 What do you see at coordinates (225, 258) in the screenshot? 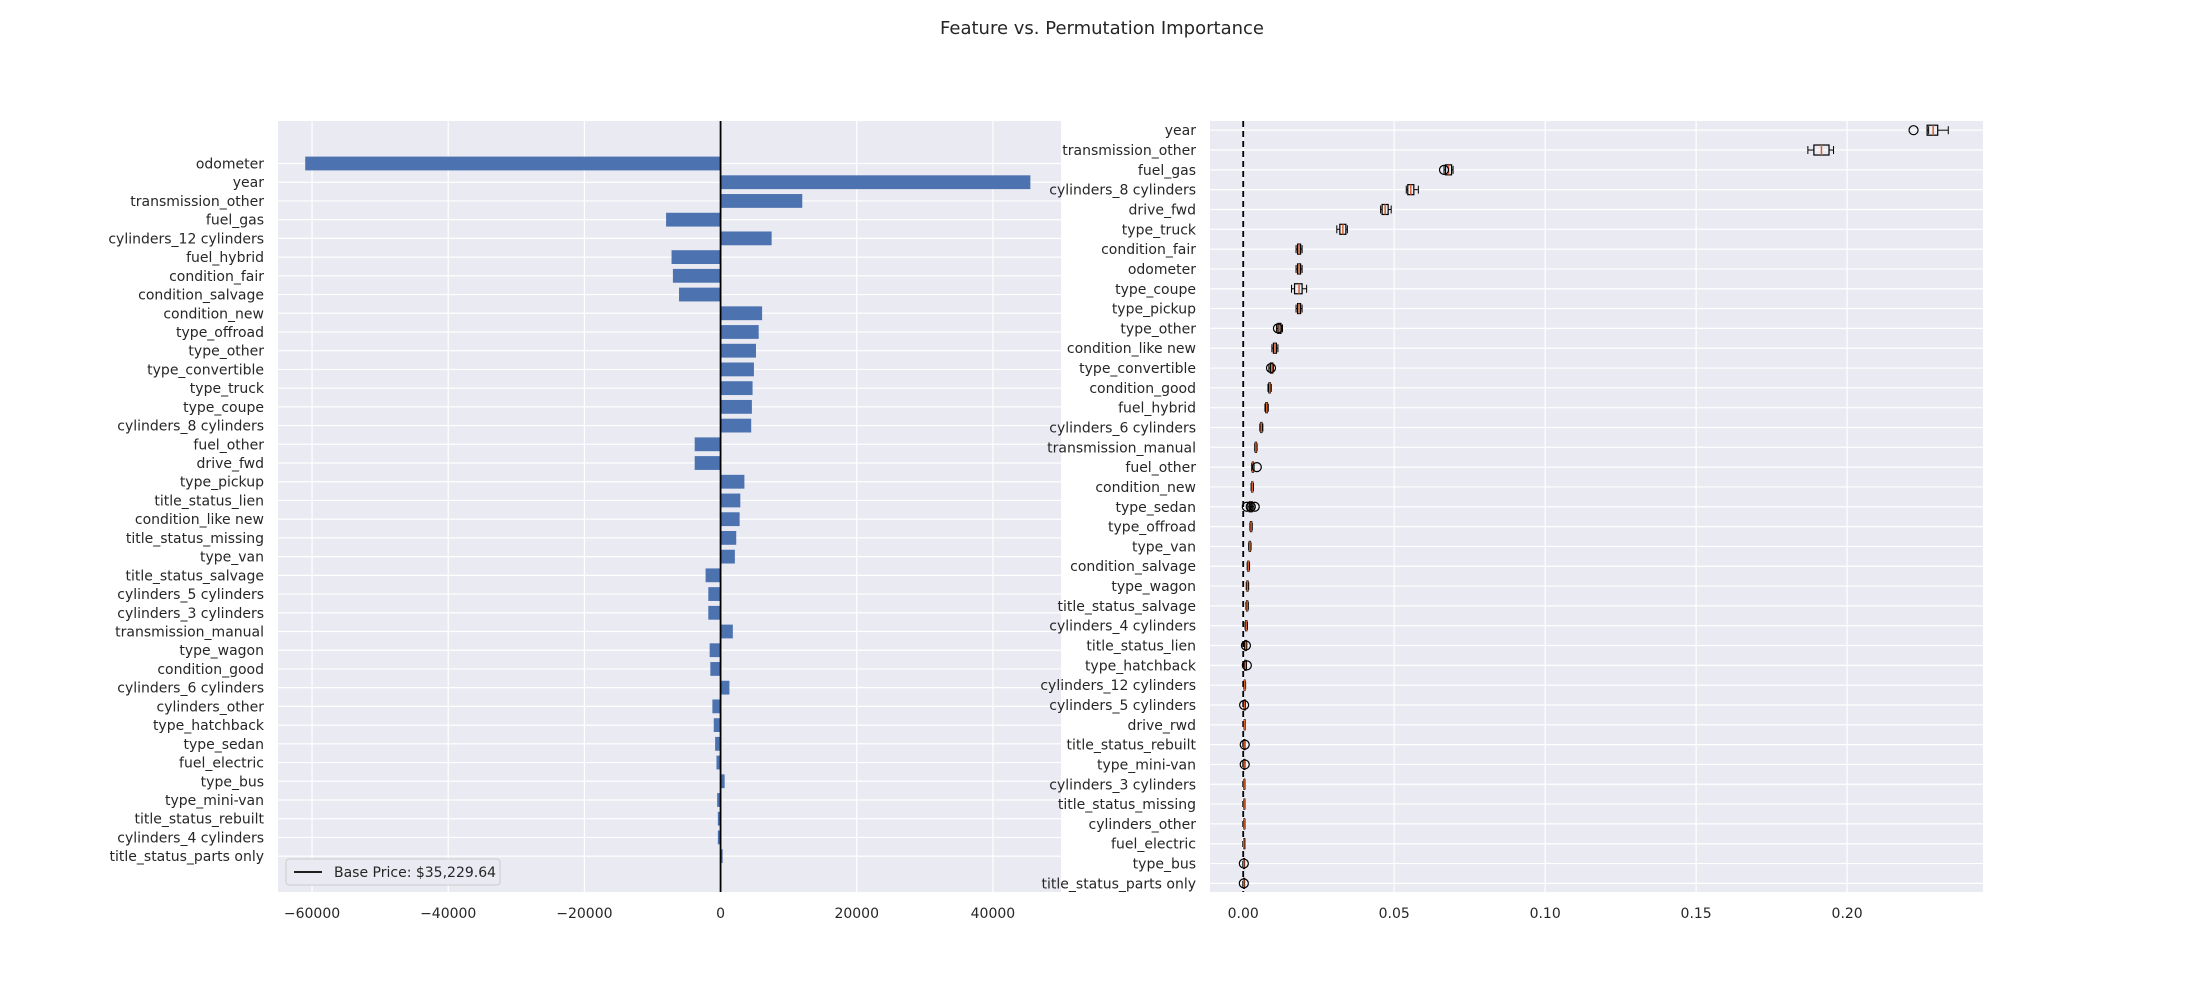
I see `left-y-tick-label: fuel_hybrid` at bounding box center [225, 258].